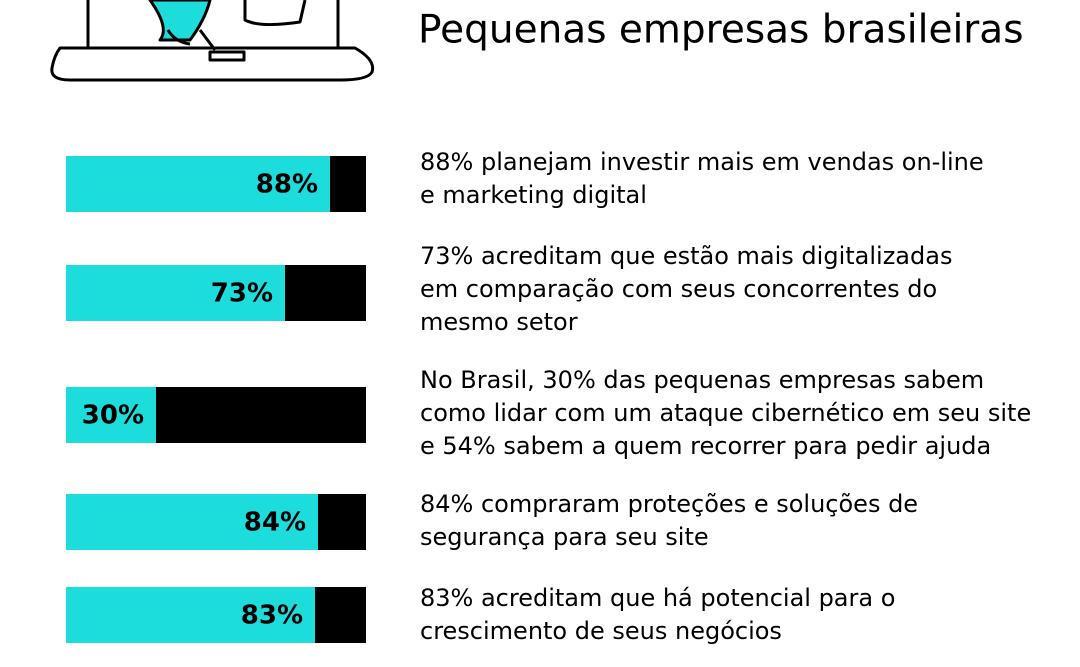 The width and height of the screenshot is (1080, 667). Describe the element at coordinates (272, 616) in the screenshot. I see `value-label: 83%` at that location.